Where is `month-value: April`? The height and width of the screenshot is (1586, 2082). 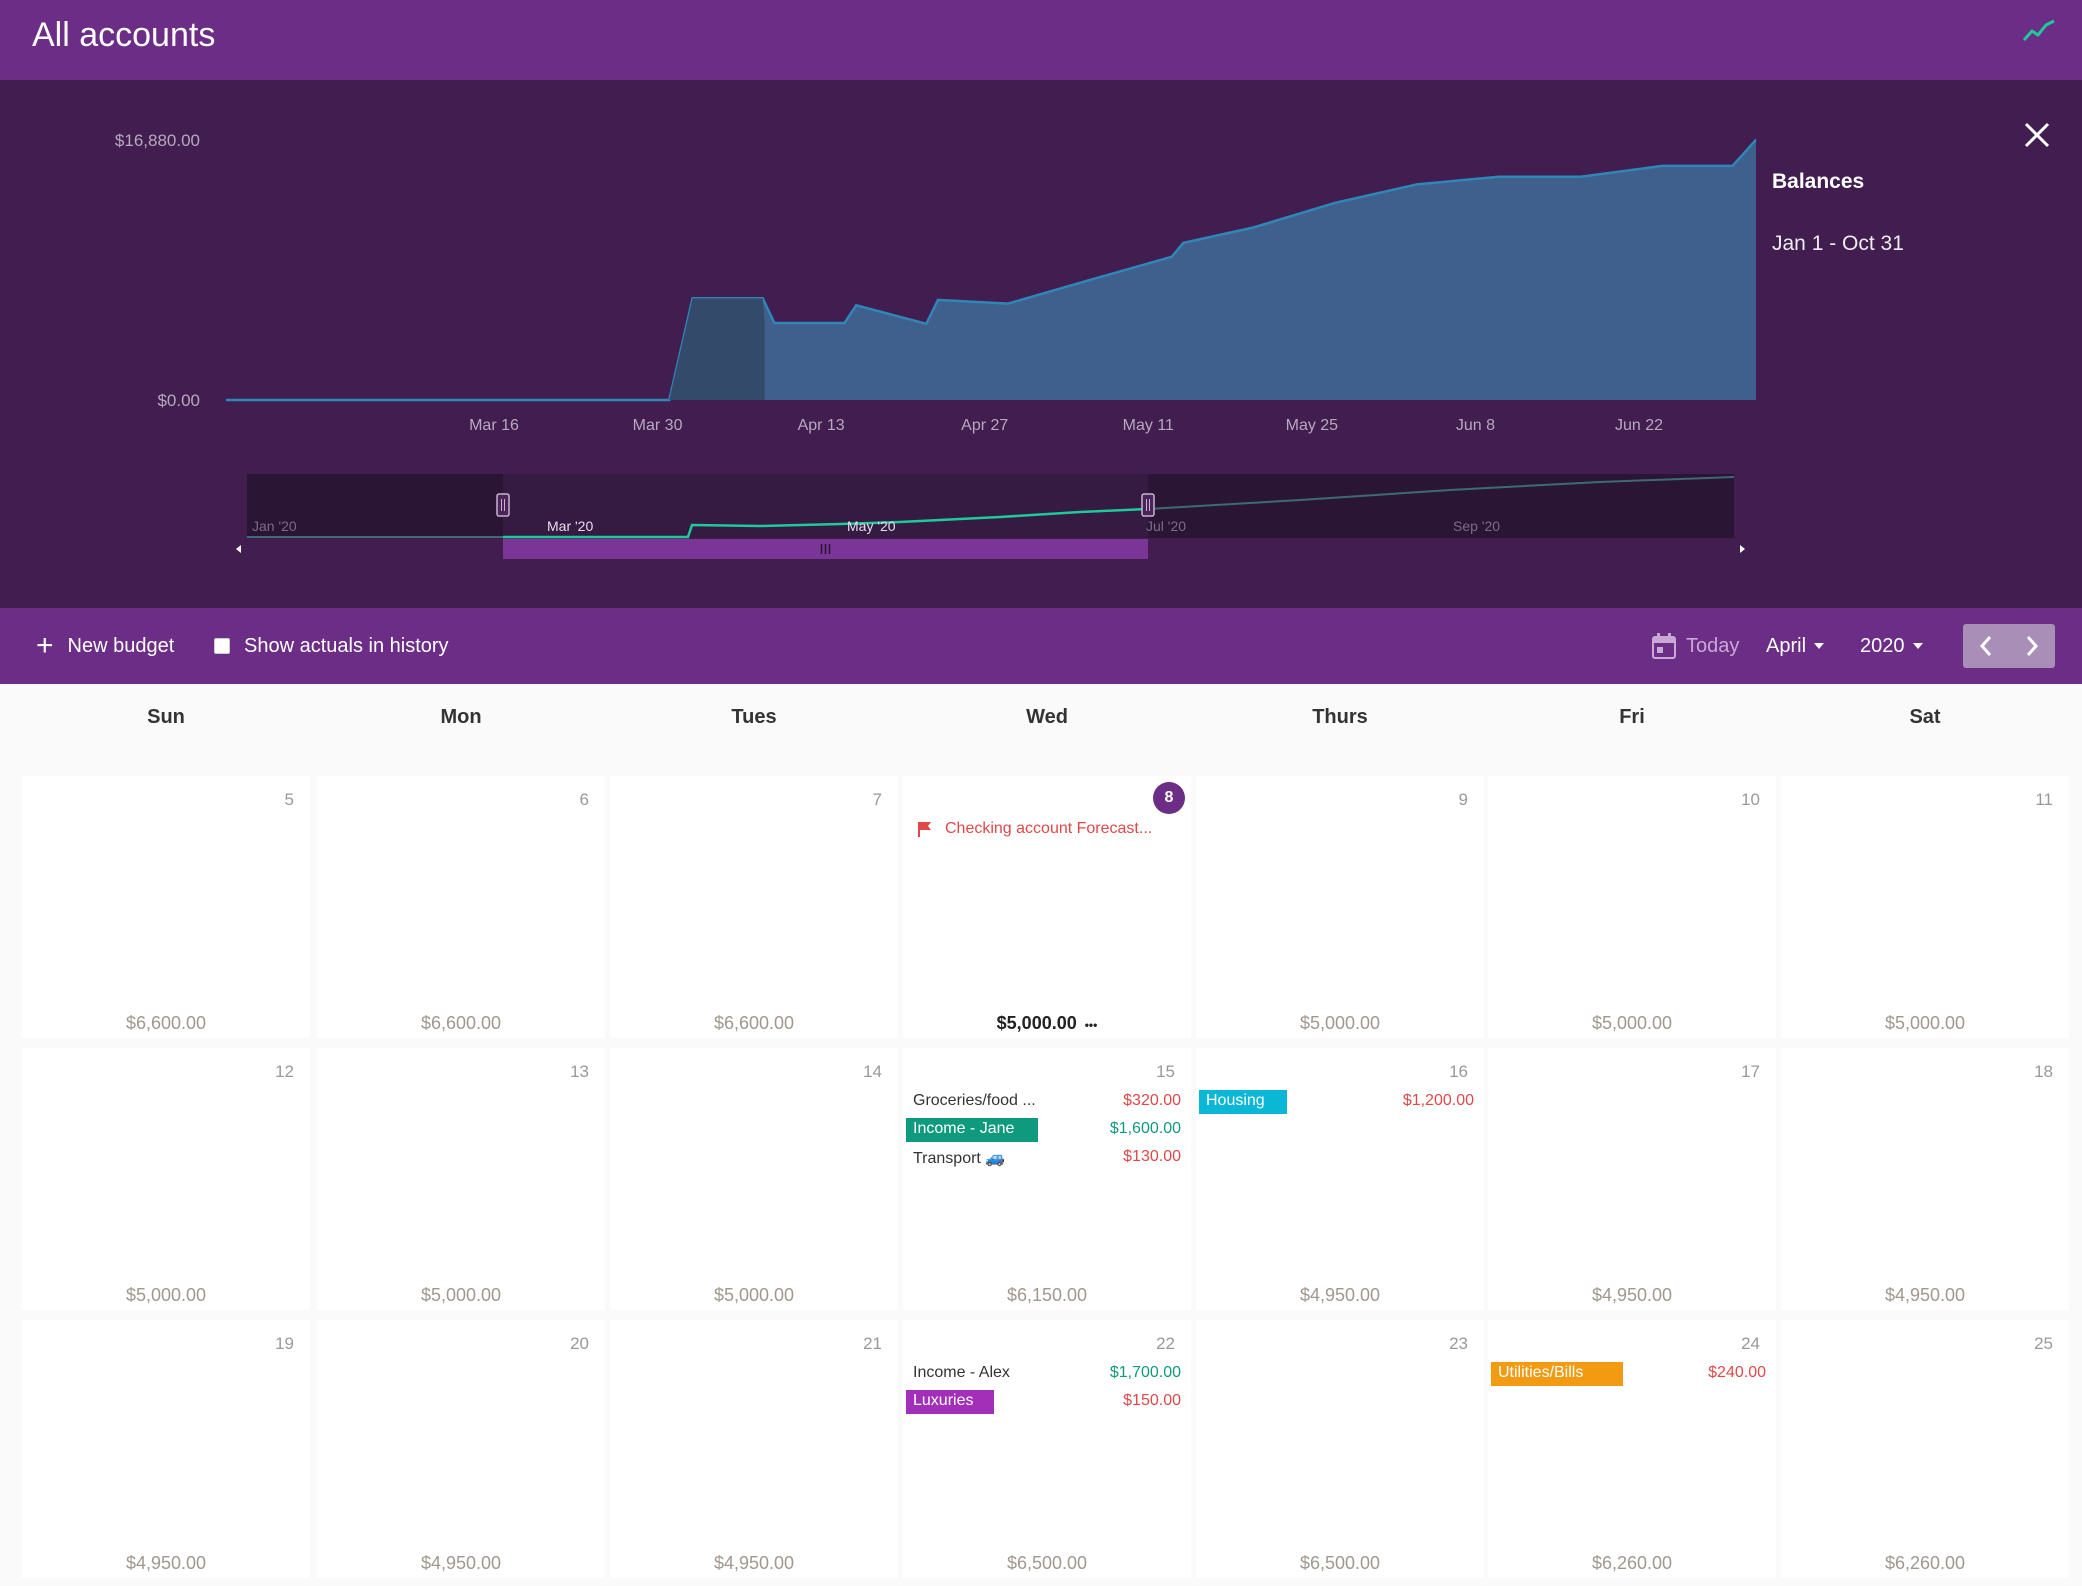
month-value: April is located at coordinates (1786, 645).